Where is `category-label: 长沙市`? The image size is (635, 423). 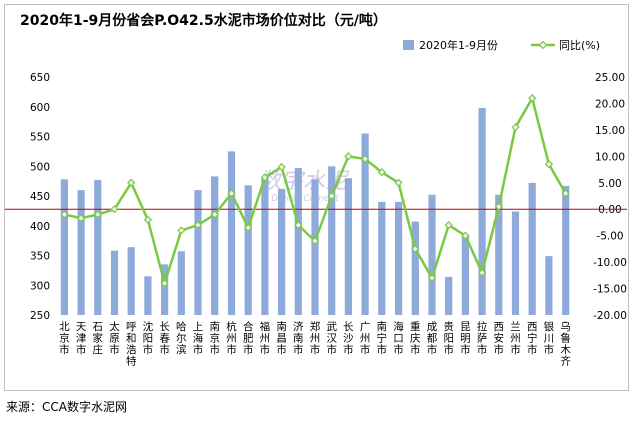 category-label: 长沙市 is located at coordinates (348, 338).